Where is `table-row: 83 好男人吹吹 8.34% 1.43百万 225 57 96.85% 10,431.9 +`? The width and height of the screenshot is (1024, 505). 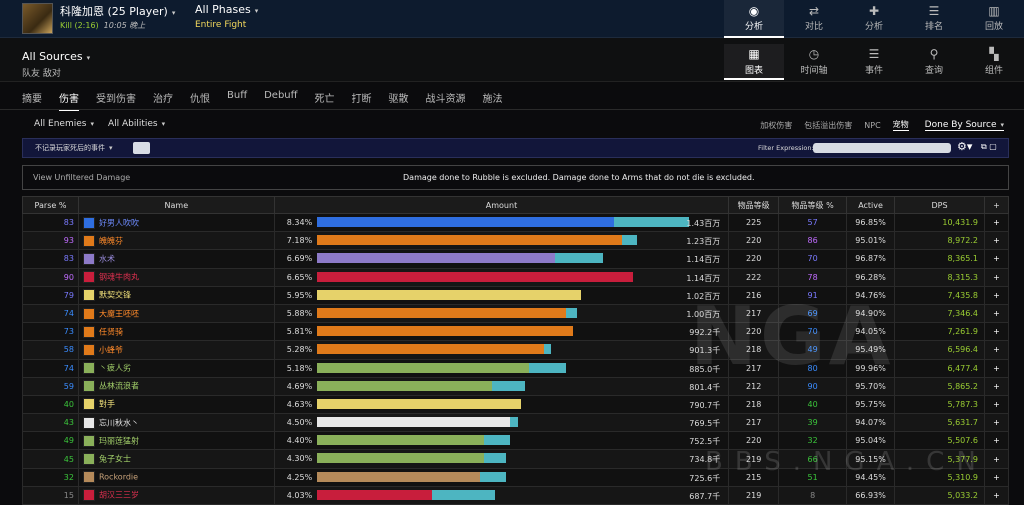
table-row: 83 好男人吹吹 8.34% 1.43百万 225 57 96.85% 10,431.9 + is located at coordinates (516, 222).